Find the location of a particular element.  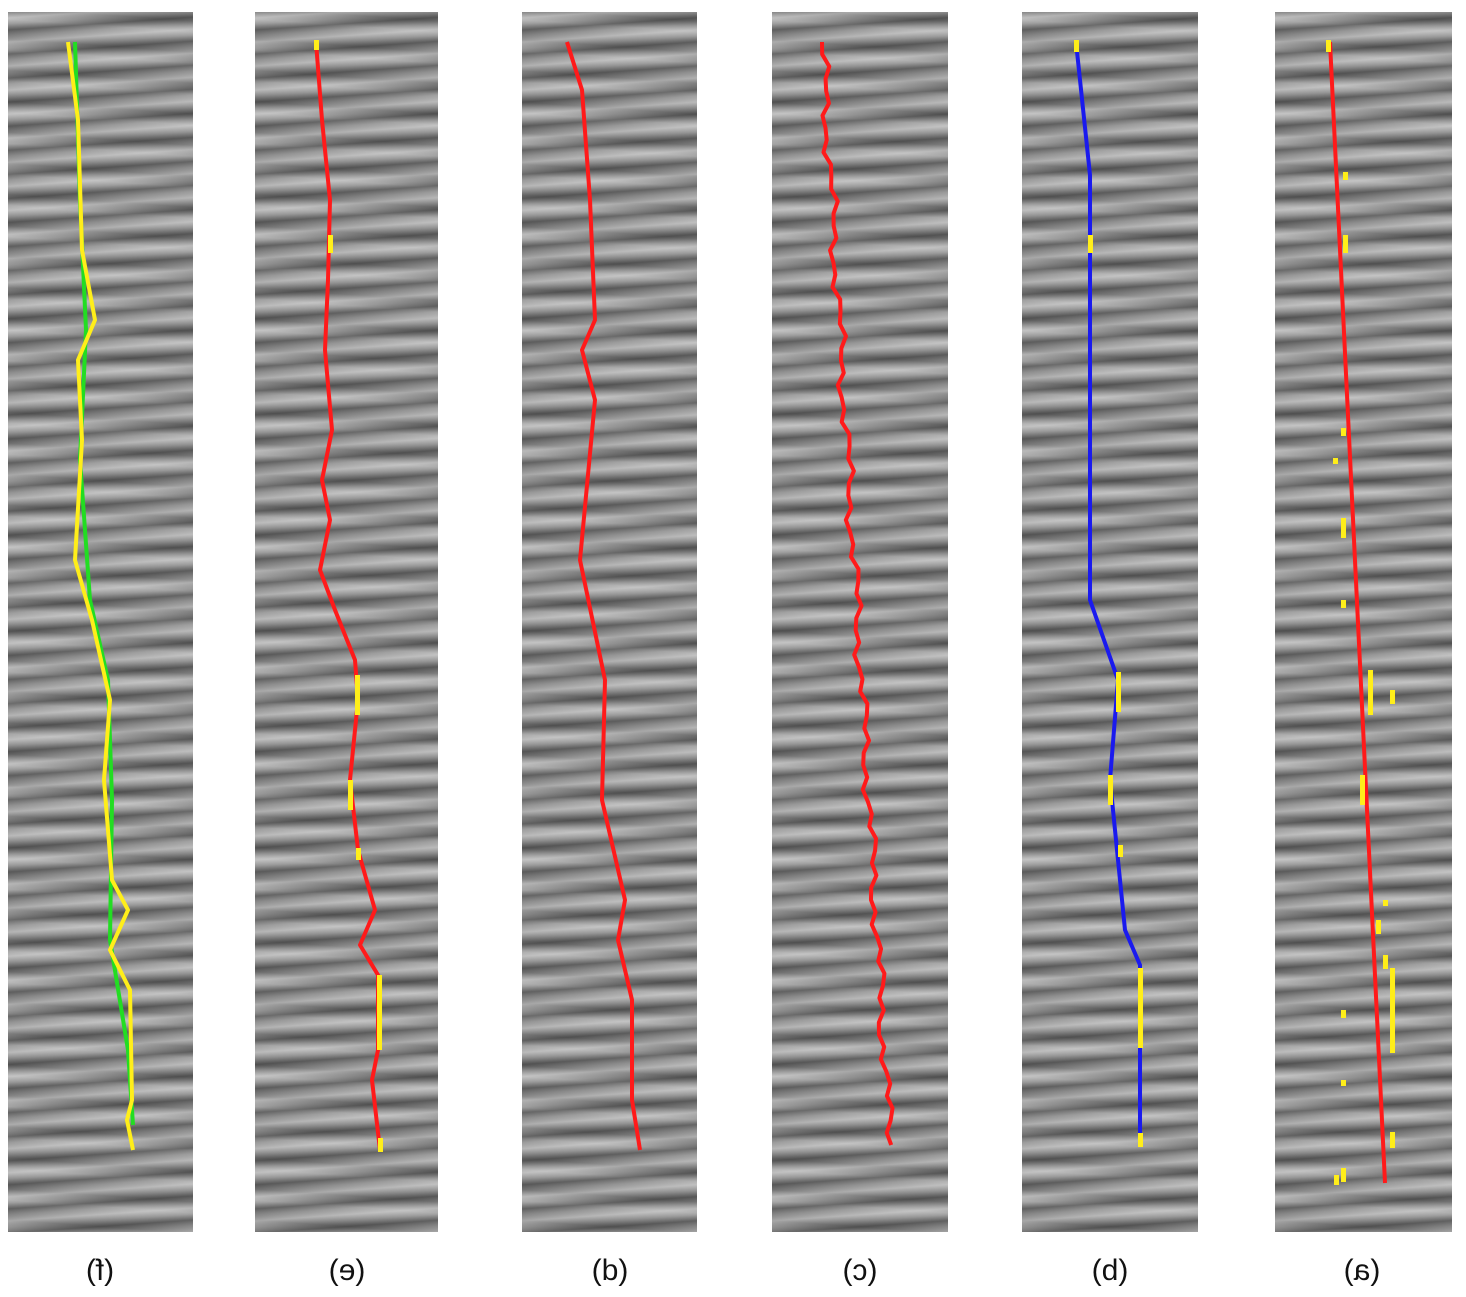

panel-label-d: (d) is located at coordinates (610, 1270).